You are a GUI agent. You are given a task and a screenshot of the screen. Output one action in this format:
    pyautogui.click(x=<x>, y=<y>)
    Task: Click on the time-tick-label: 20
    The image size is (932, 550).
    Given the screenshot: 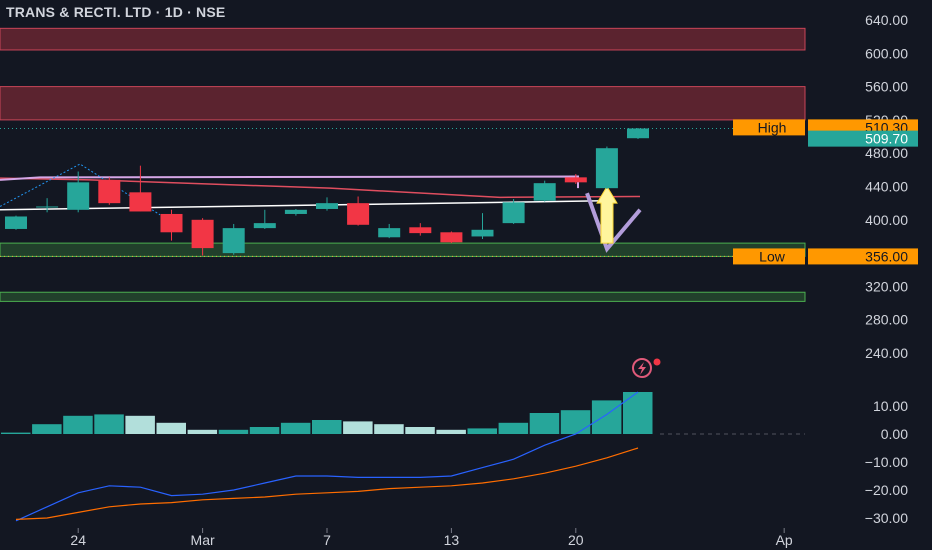 What is the action you would take?
    pyautogui.click(x=576, y=540)
    